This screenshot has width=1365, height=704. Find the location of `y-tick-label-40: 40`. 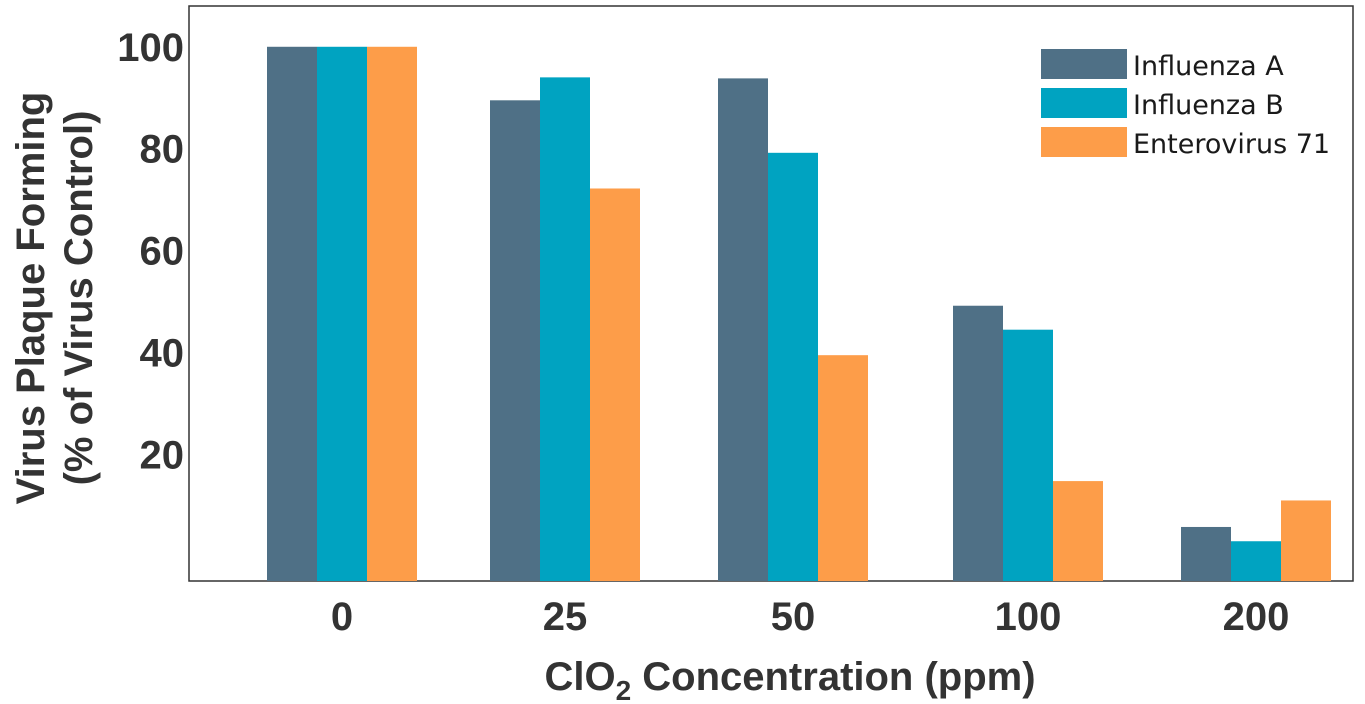

y-tick-label-40: 40 is located at coordinates (162, 354).